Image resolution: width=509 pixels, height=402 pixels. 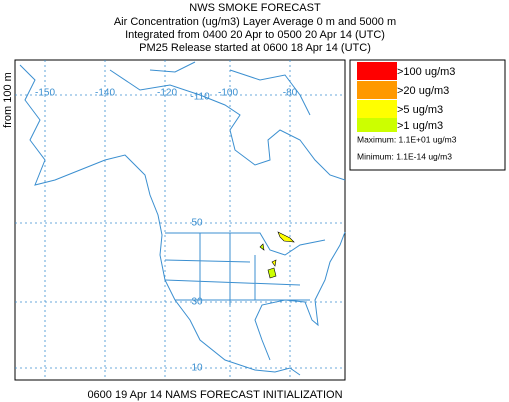 I want to click on latitude-label: 30, so click(x=197, y=302).